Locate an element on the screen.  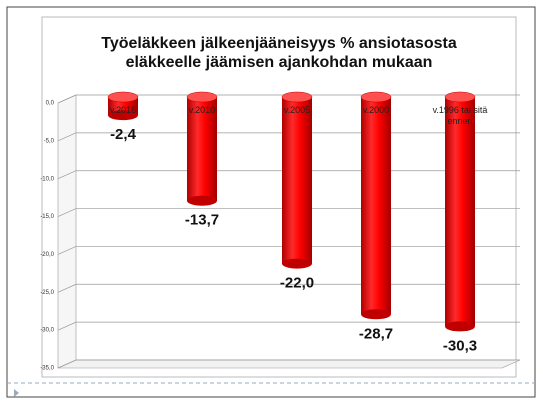
x-tick-label: v.2000 is located at coordinates (376, 110).